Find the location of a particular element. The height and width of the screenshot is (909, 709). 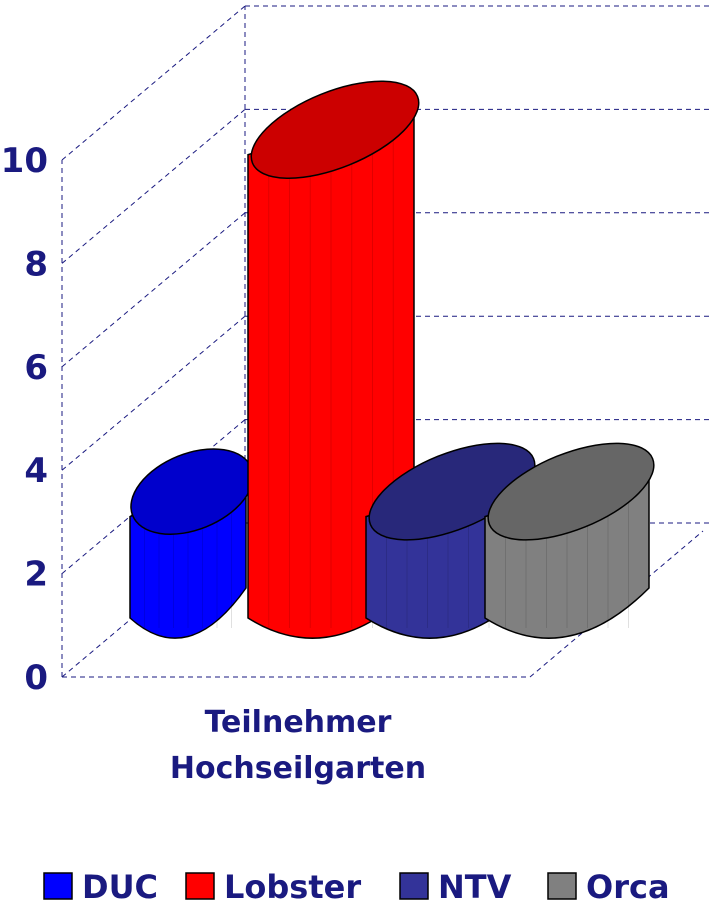

category-label: Teilnehmer Hochseilgarten is located at coordinates (298, 745).